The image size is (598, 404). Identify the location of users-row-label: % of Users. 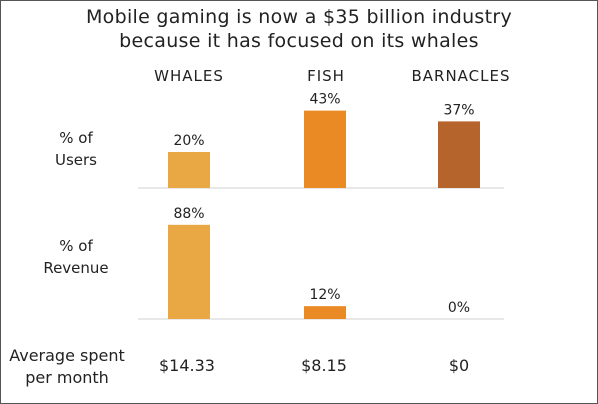
(76, 149).